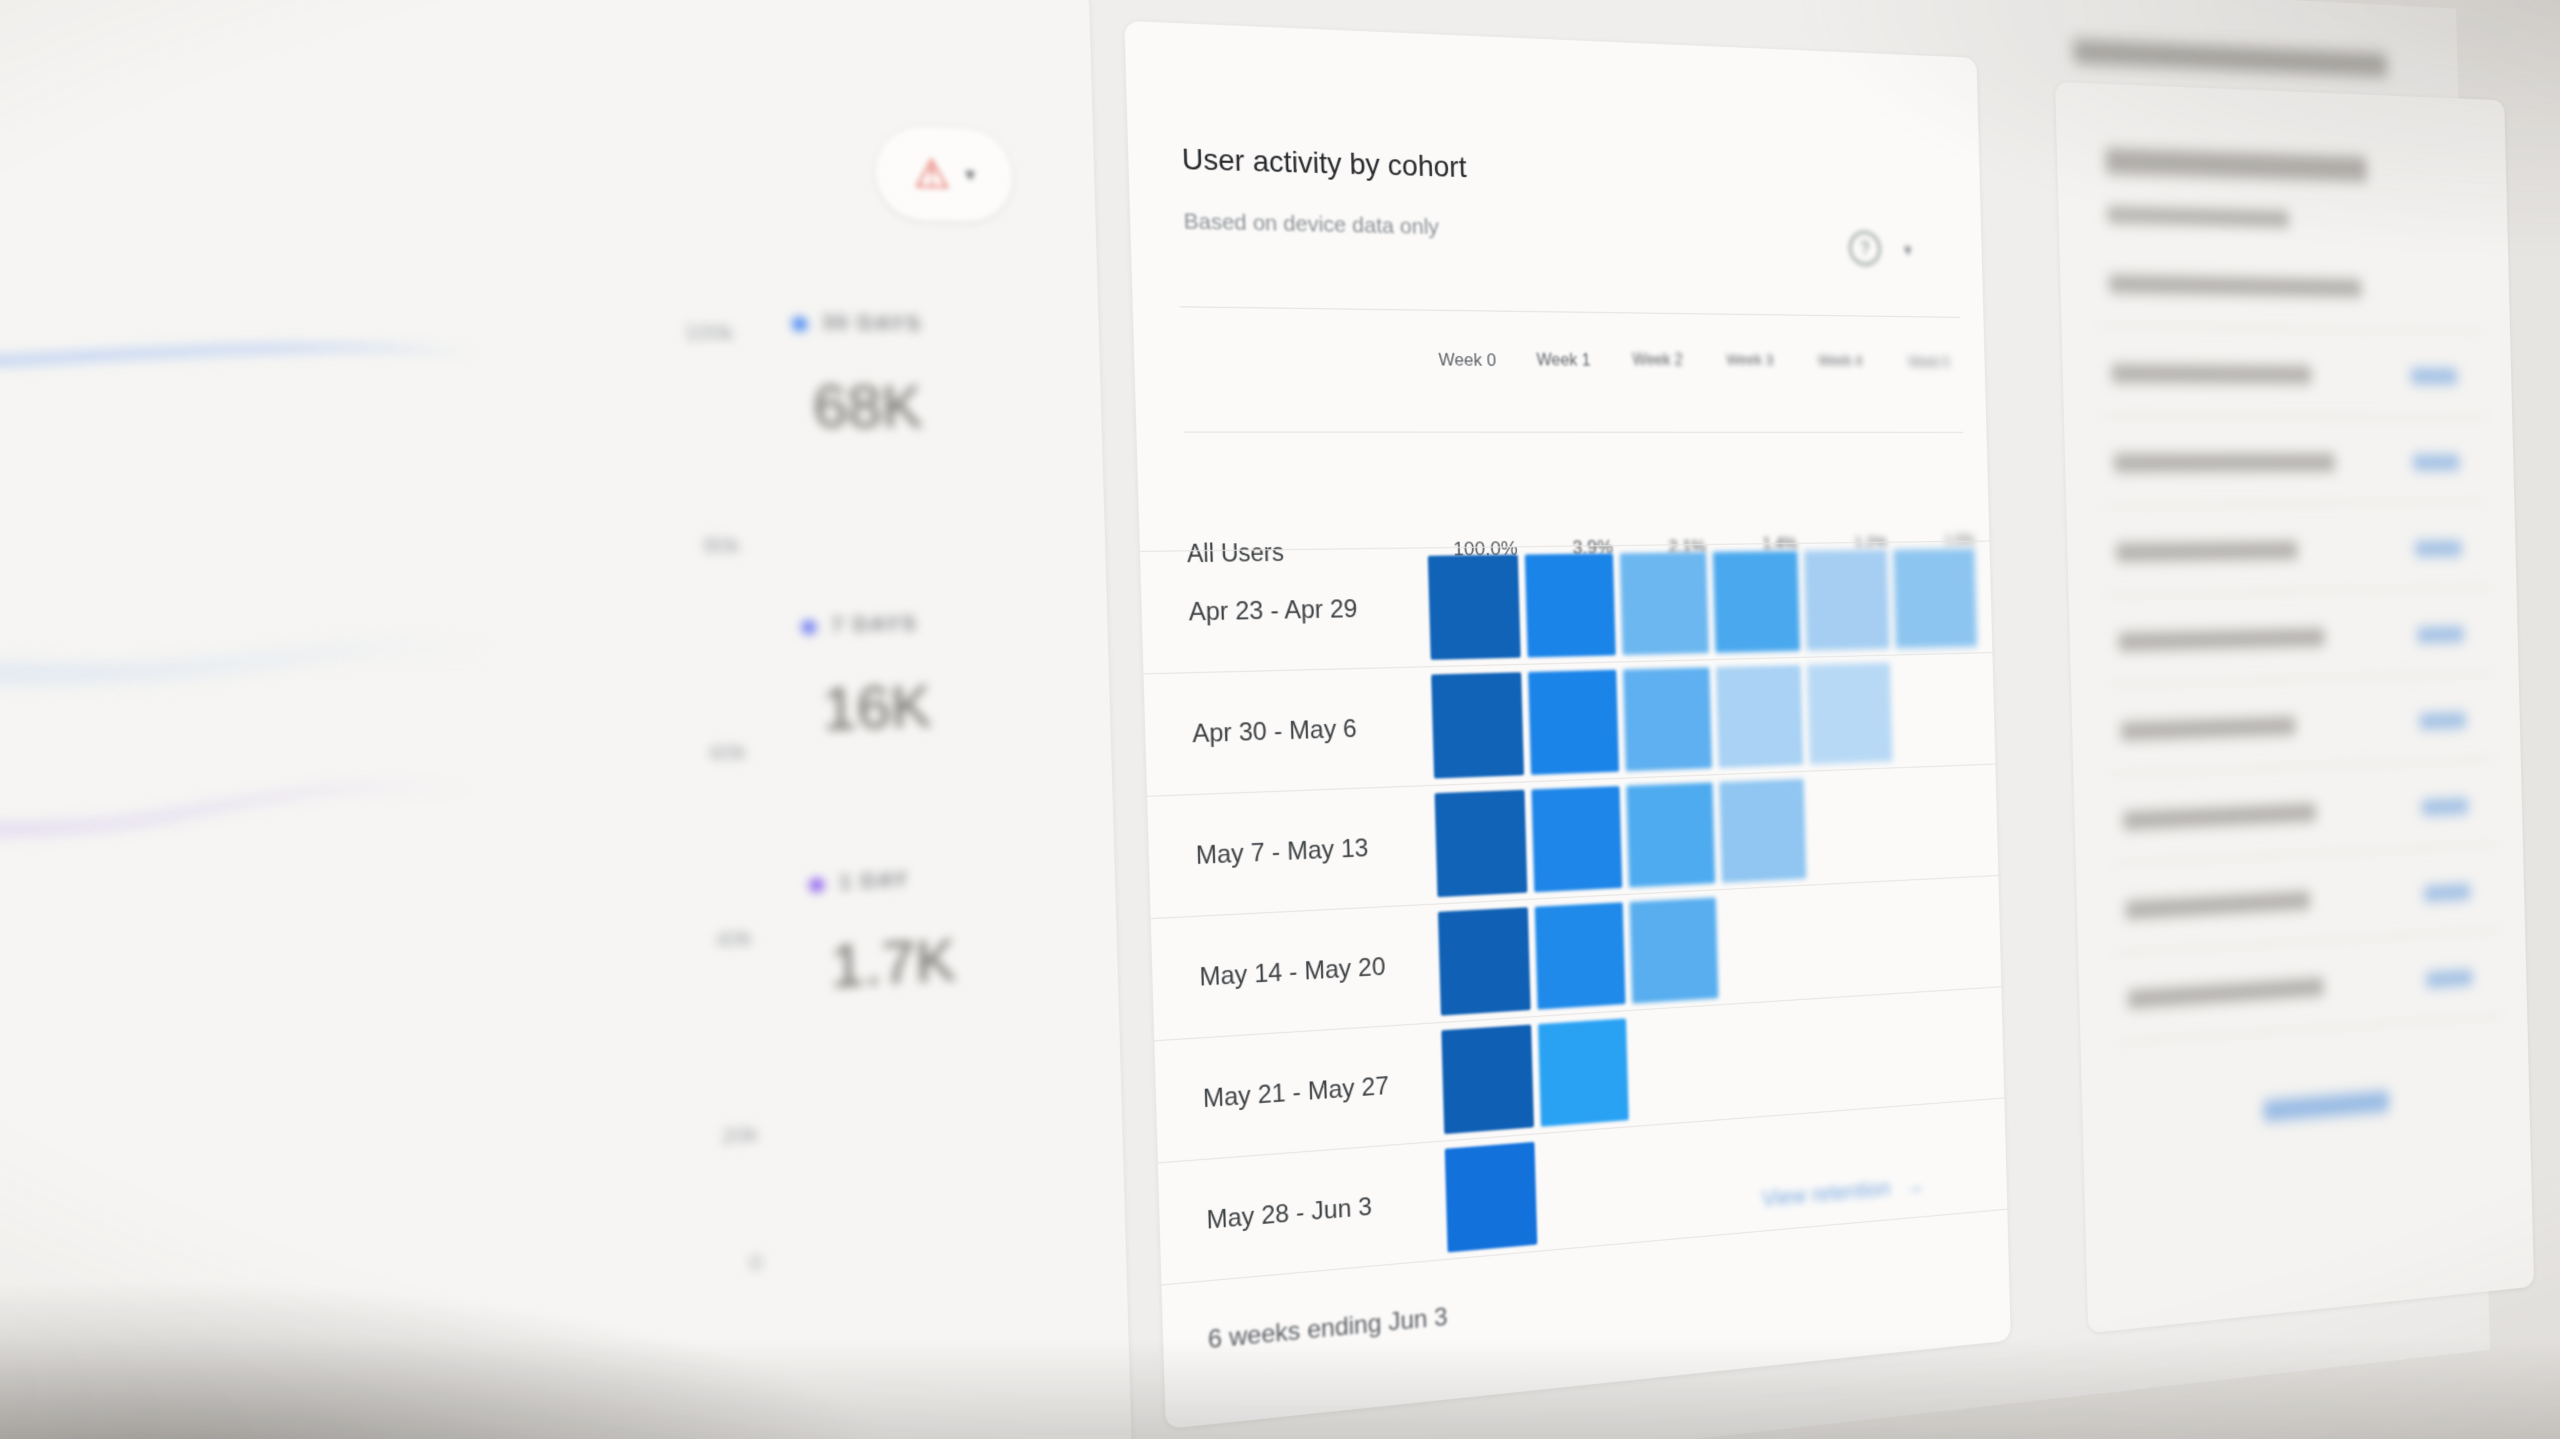 The width and height of the screenshot is (2560, 1439). What do you see at coordinates (931, 173) in the screenshot?
I see `warning-triangle-icon: ⚠` at bounding box center [931, 173].